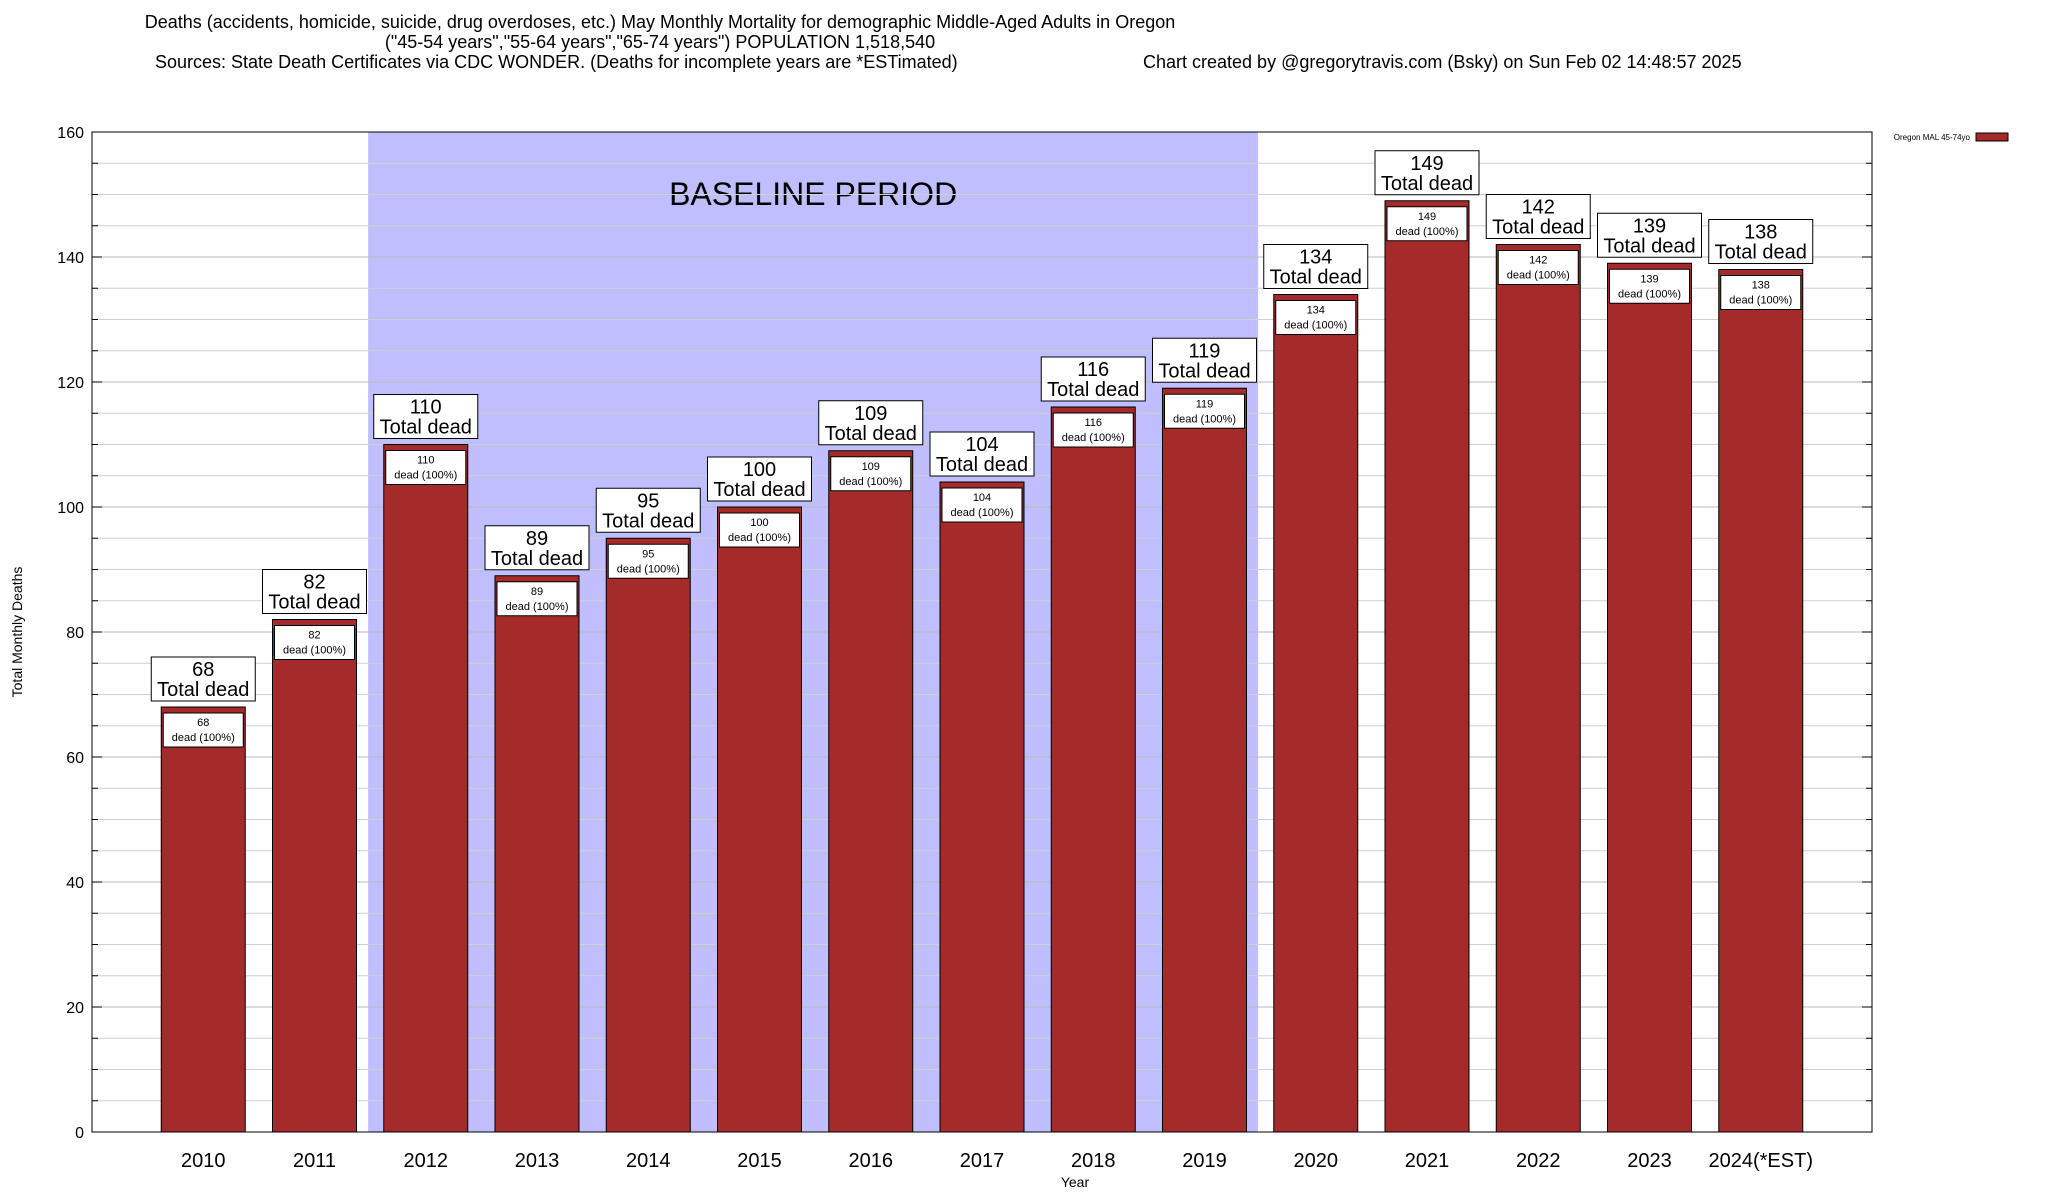  I want to click on y-tick-label: 100, so click(70, 508).